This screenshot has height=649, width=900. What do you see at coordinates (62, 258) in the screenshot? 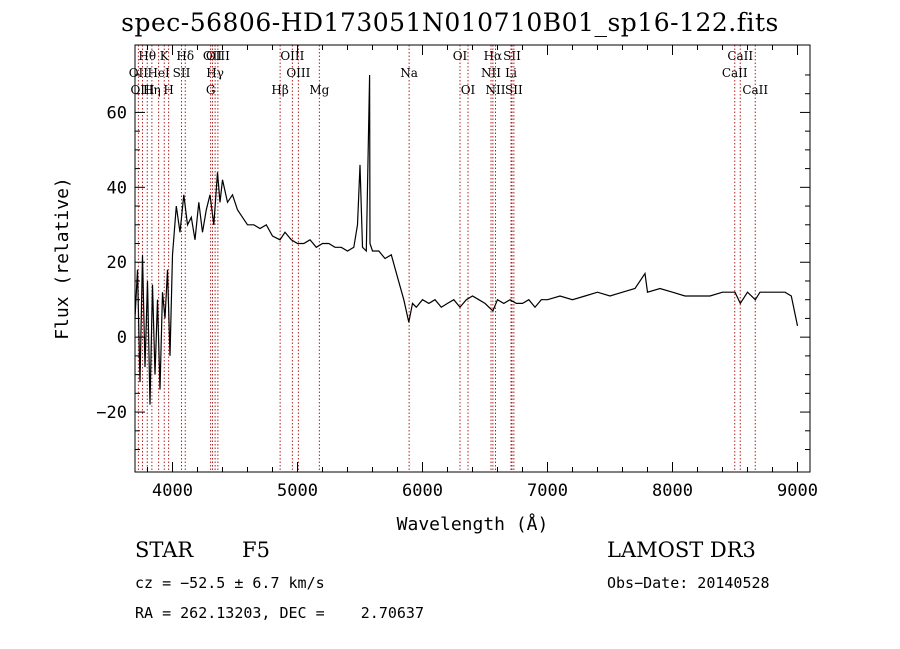
I see `y-axis-label: Flux (relative)` at bounding box center [62, 258].